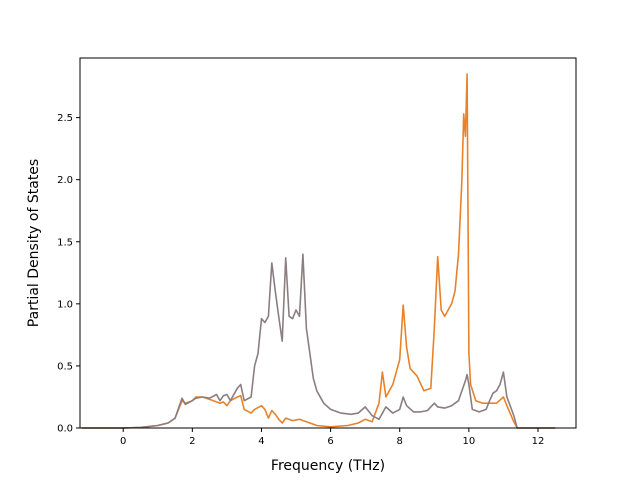  I want to click on x-tick-label: 6, so click(330, 441).